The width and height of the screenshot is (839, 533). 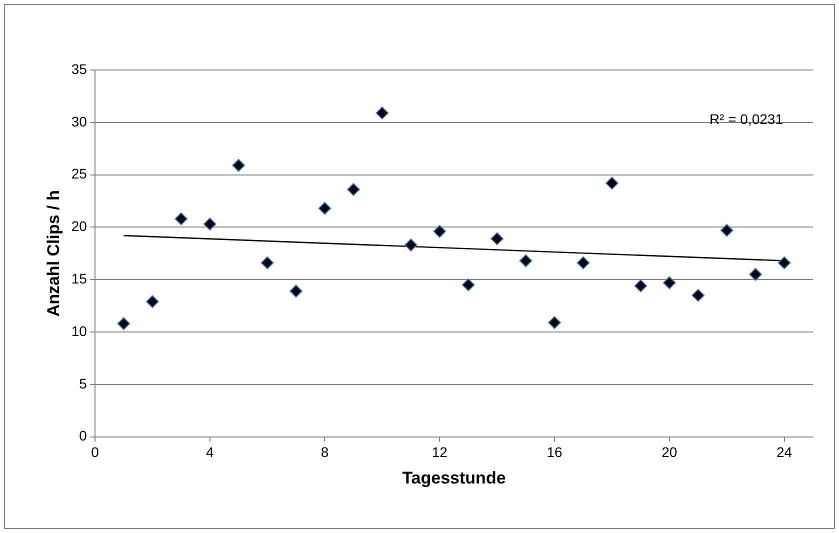 What do you see at coordinates (83, 383) in the screenshot?
I see `y-tick-label: 5` at bounding box center [83, 383].